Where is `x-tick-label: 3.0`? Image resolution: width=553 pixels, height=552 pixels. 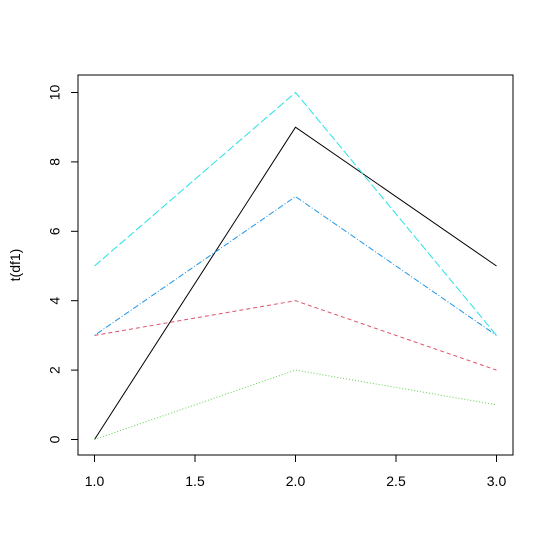
x-tick-label: 3.0 is located at coordinates (497, 481).